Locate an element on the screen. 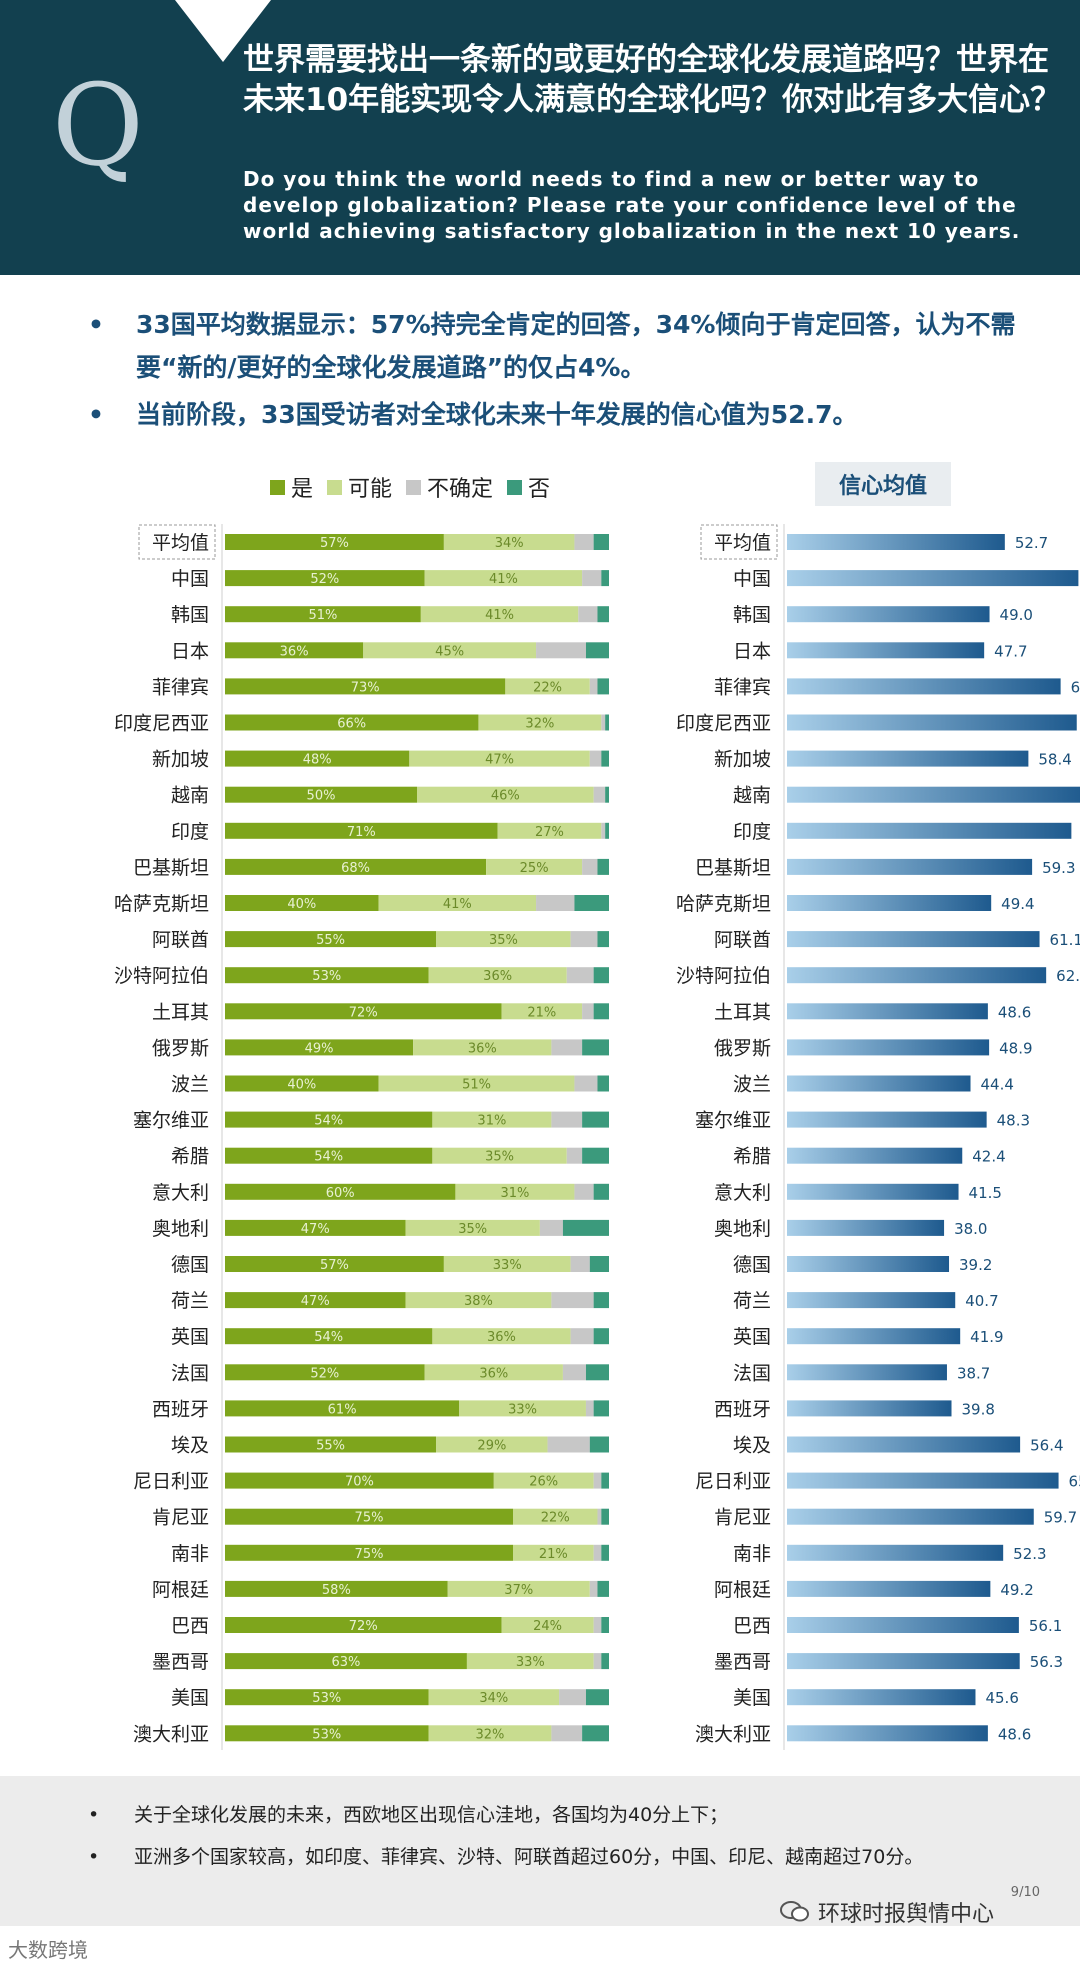  stacked-bar-label: 33% is located at coordinates (522, 1409).